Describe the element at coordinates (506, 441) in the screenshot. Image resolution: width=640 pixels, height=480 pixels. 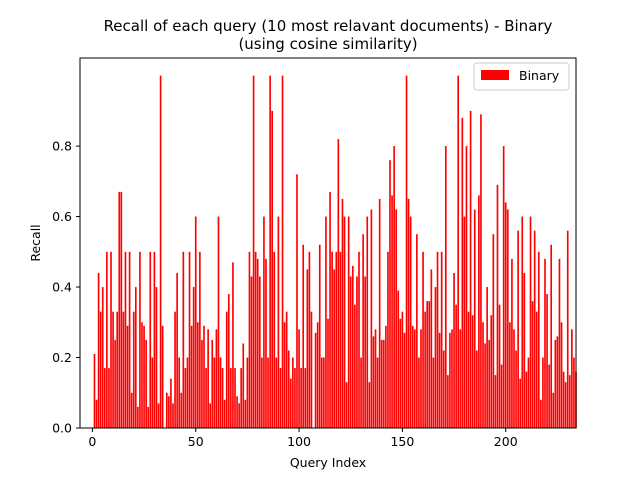
I see `x-tick-label: 200` at that location.